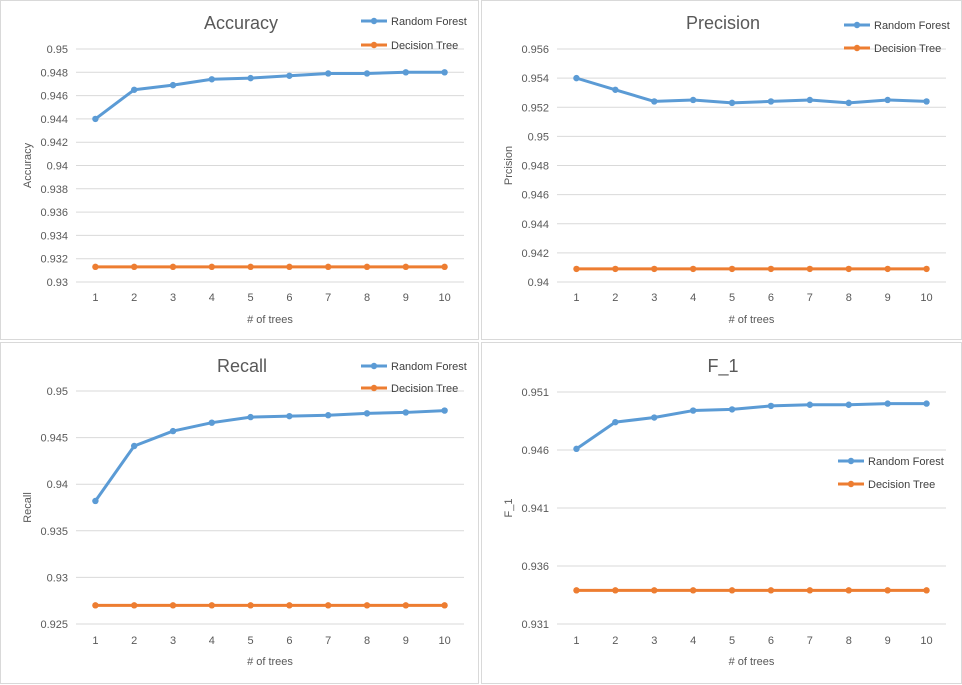  I want to click on y-tick-label: 0.932, so click(54, 260).